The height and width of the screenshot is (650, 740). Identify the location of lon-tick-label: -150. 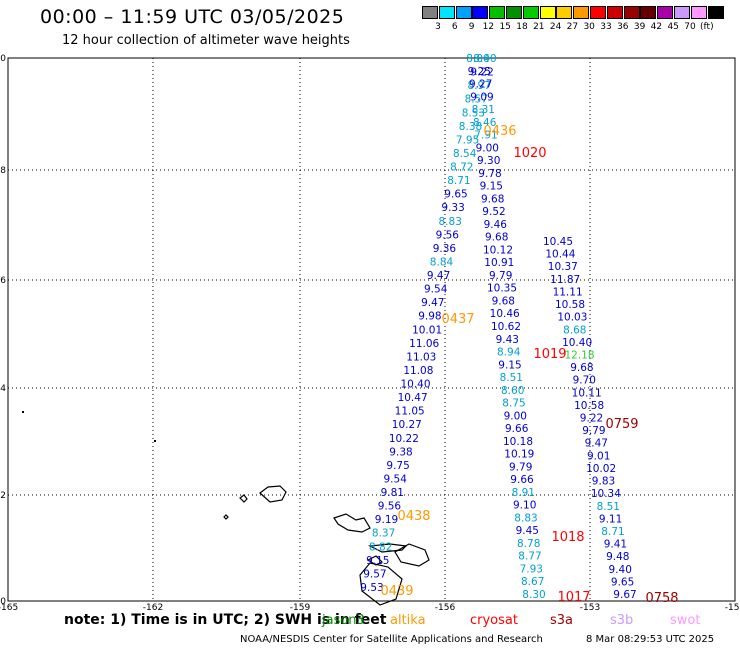
(732, 608).